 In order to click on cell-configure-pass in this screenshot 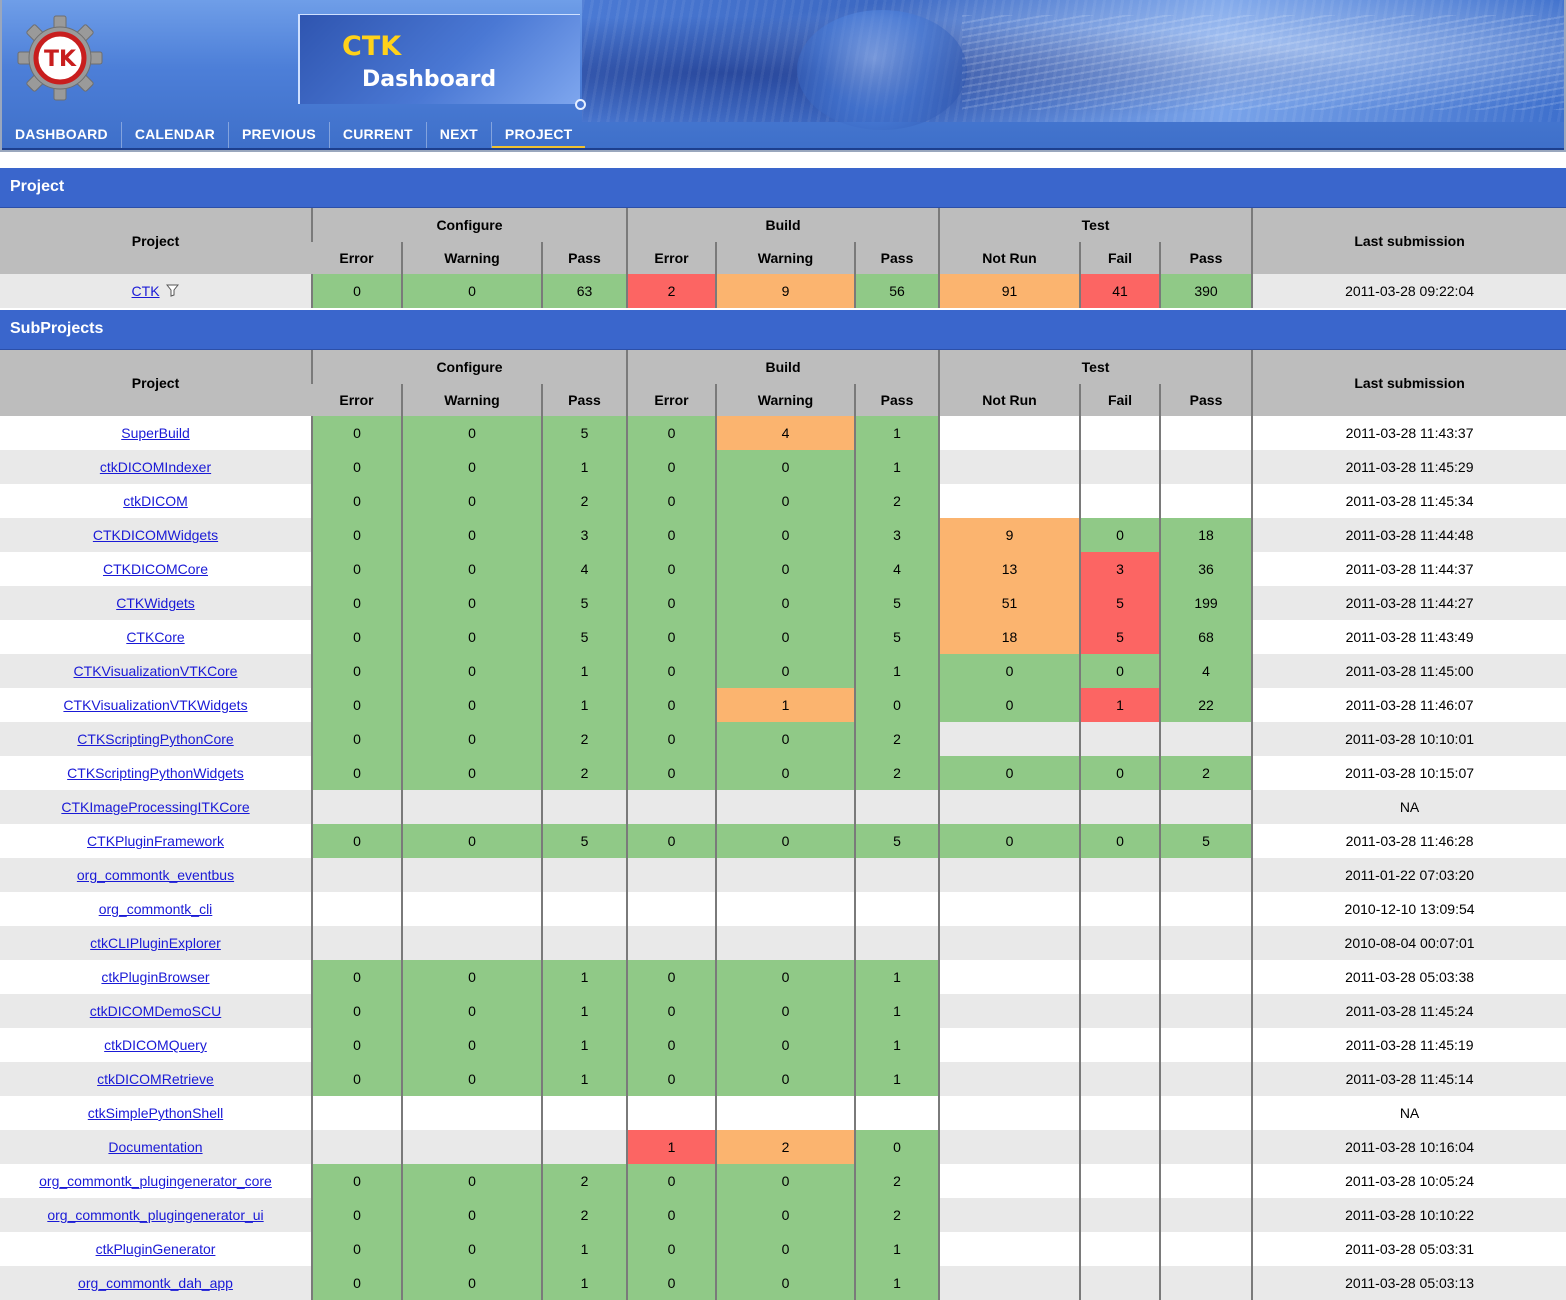, I will do `click(584, 943)`.